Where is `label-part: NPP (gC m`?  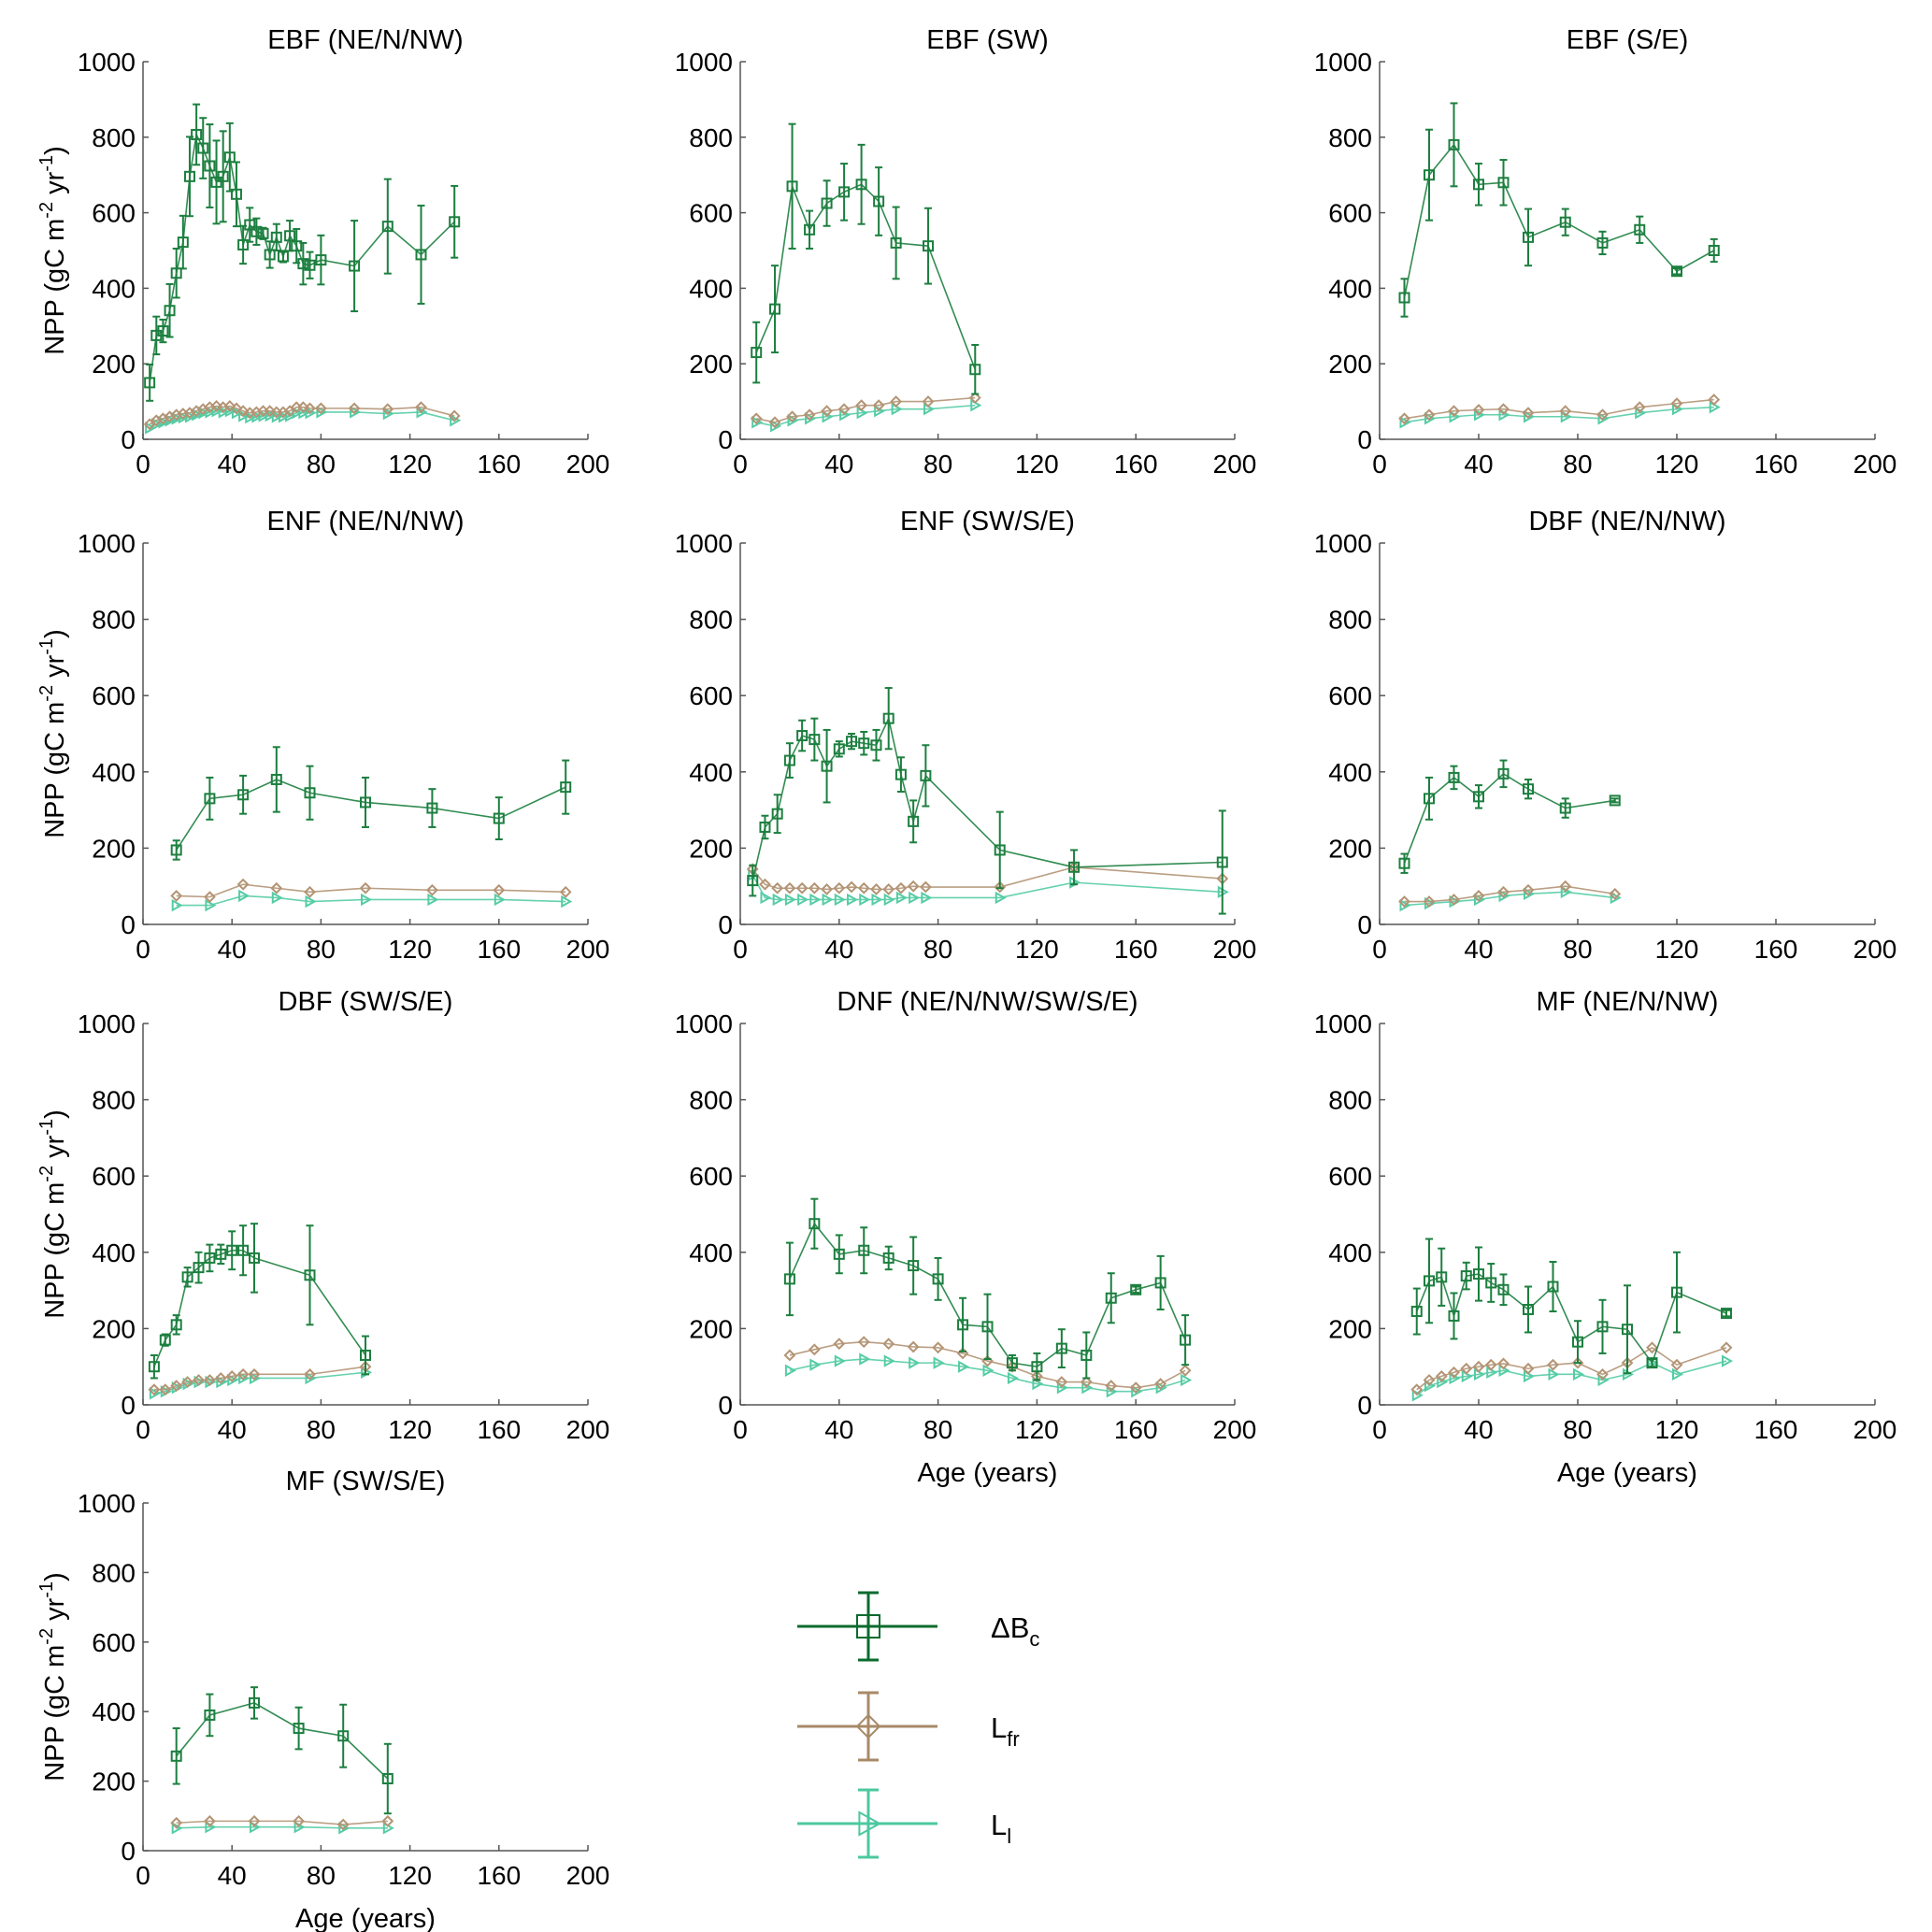 label-part: NPP (gC m is located at coordinates (55, 1713).